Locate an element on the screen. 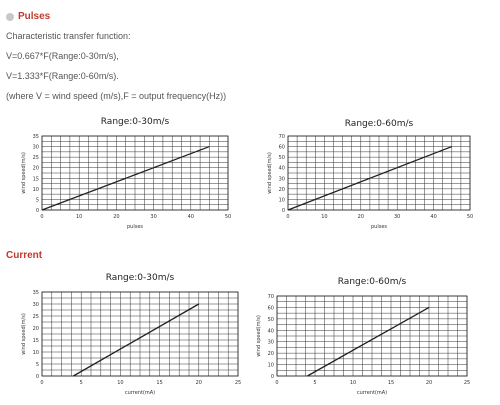 The width and height of the screenshot is (500, 405). bullet-icon is located at coordinates (10, 16).